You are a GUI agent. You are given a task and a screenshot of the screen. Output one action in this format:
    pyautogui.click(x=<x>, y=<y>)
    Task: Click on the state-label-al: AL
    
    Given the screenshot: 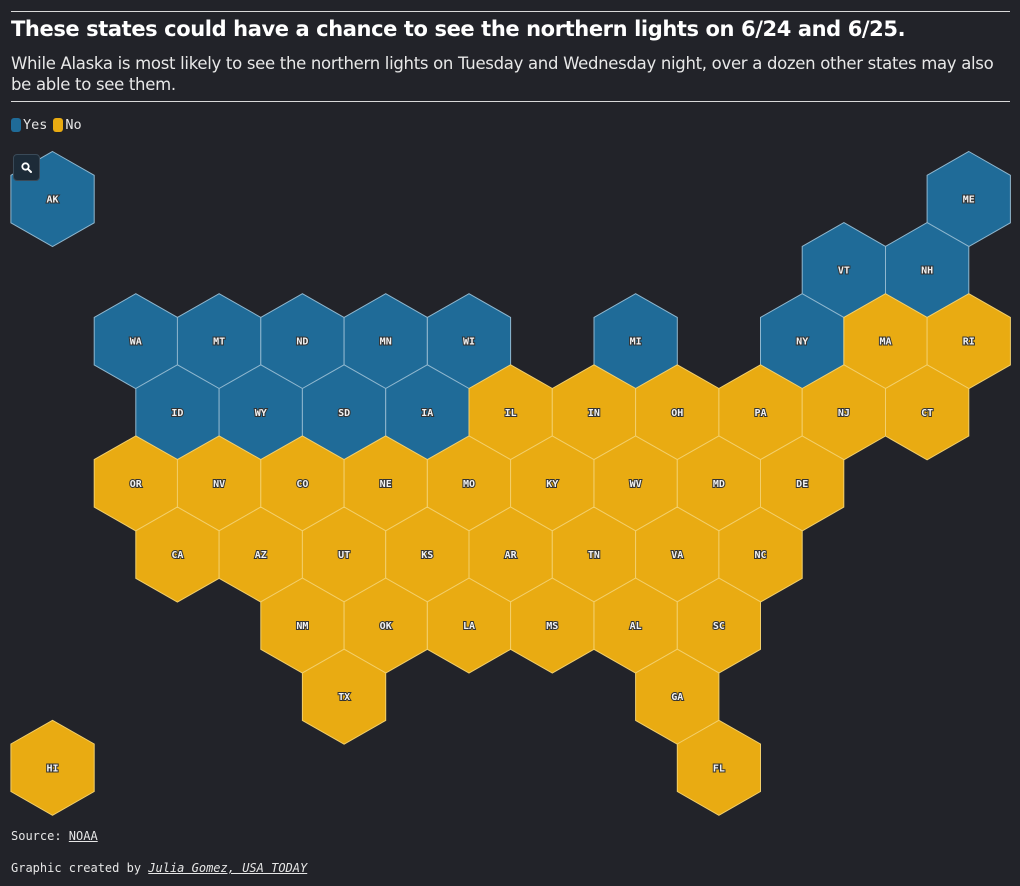 What is the action you would take?
    pyautogui.click(x=636, y=626)
    